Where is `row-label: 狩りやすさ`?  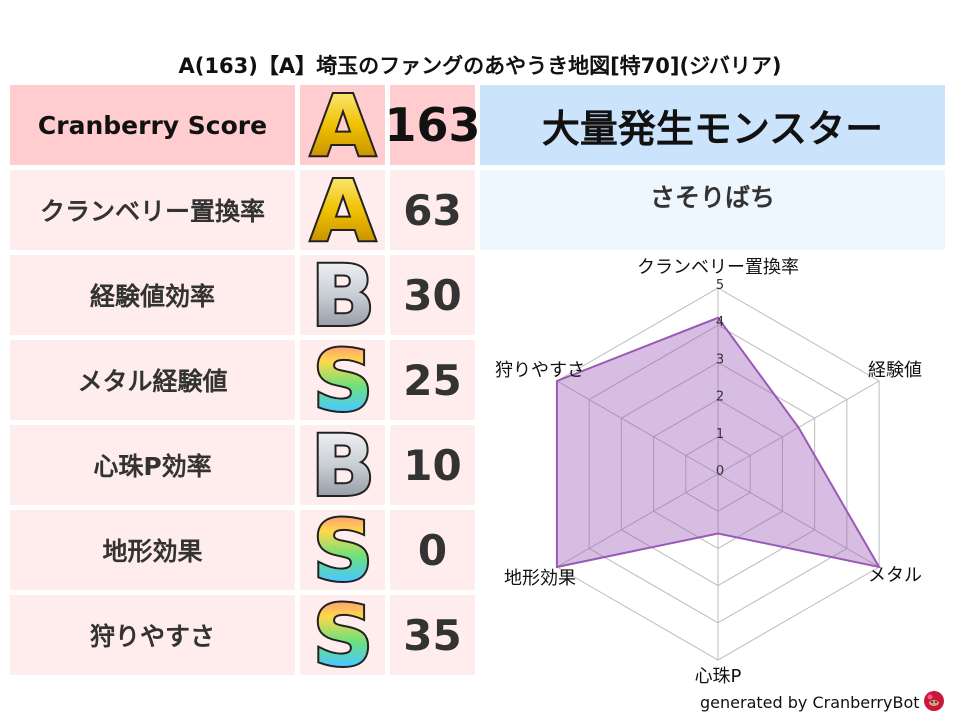 row-label: 狩りやすさ is located at coordinates (152, 635).